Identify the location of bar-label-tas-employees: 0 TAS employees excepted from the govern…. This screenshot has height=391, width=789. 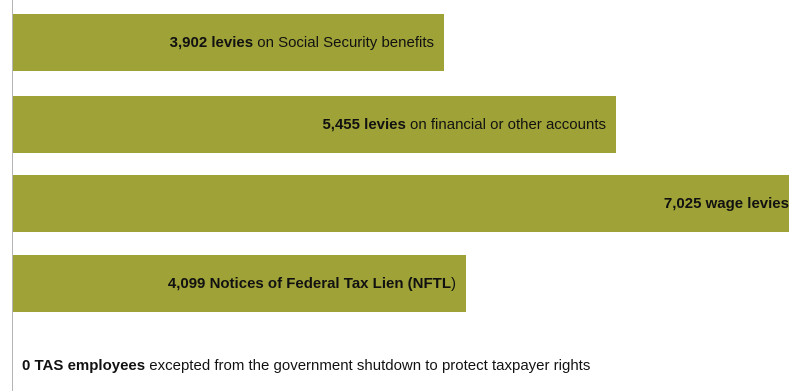
(306, 365).